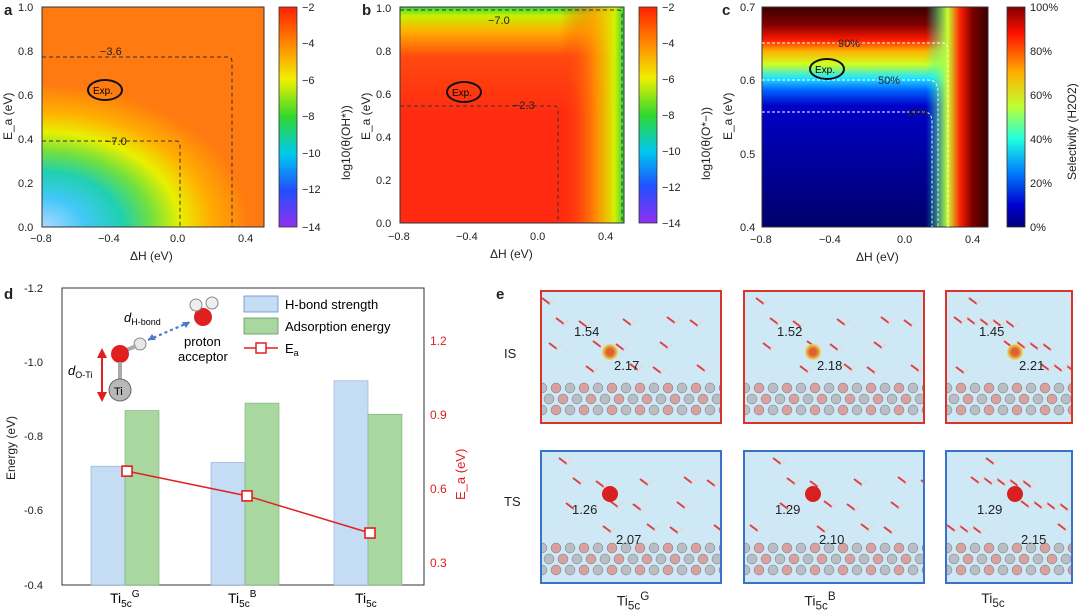  I want to click on structure-ts-0: 1.26 2.07, so click(631, 517).